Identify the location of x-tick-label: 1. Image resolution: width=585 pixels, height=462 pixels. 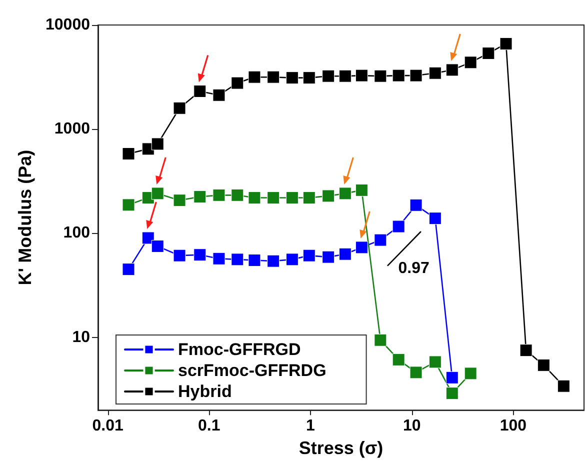
(311, 426).